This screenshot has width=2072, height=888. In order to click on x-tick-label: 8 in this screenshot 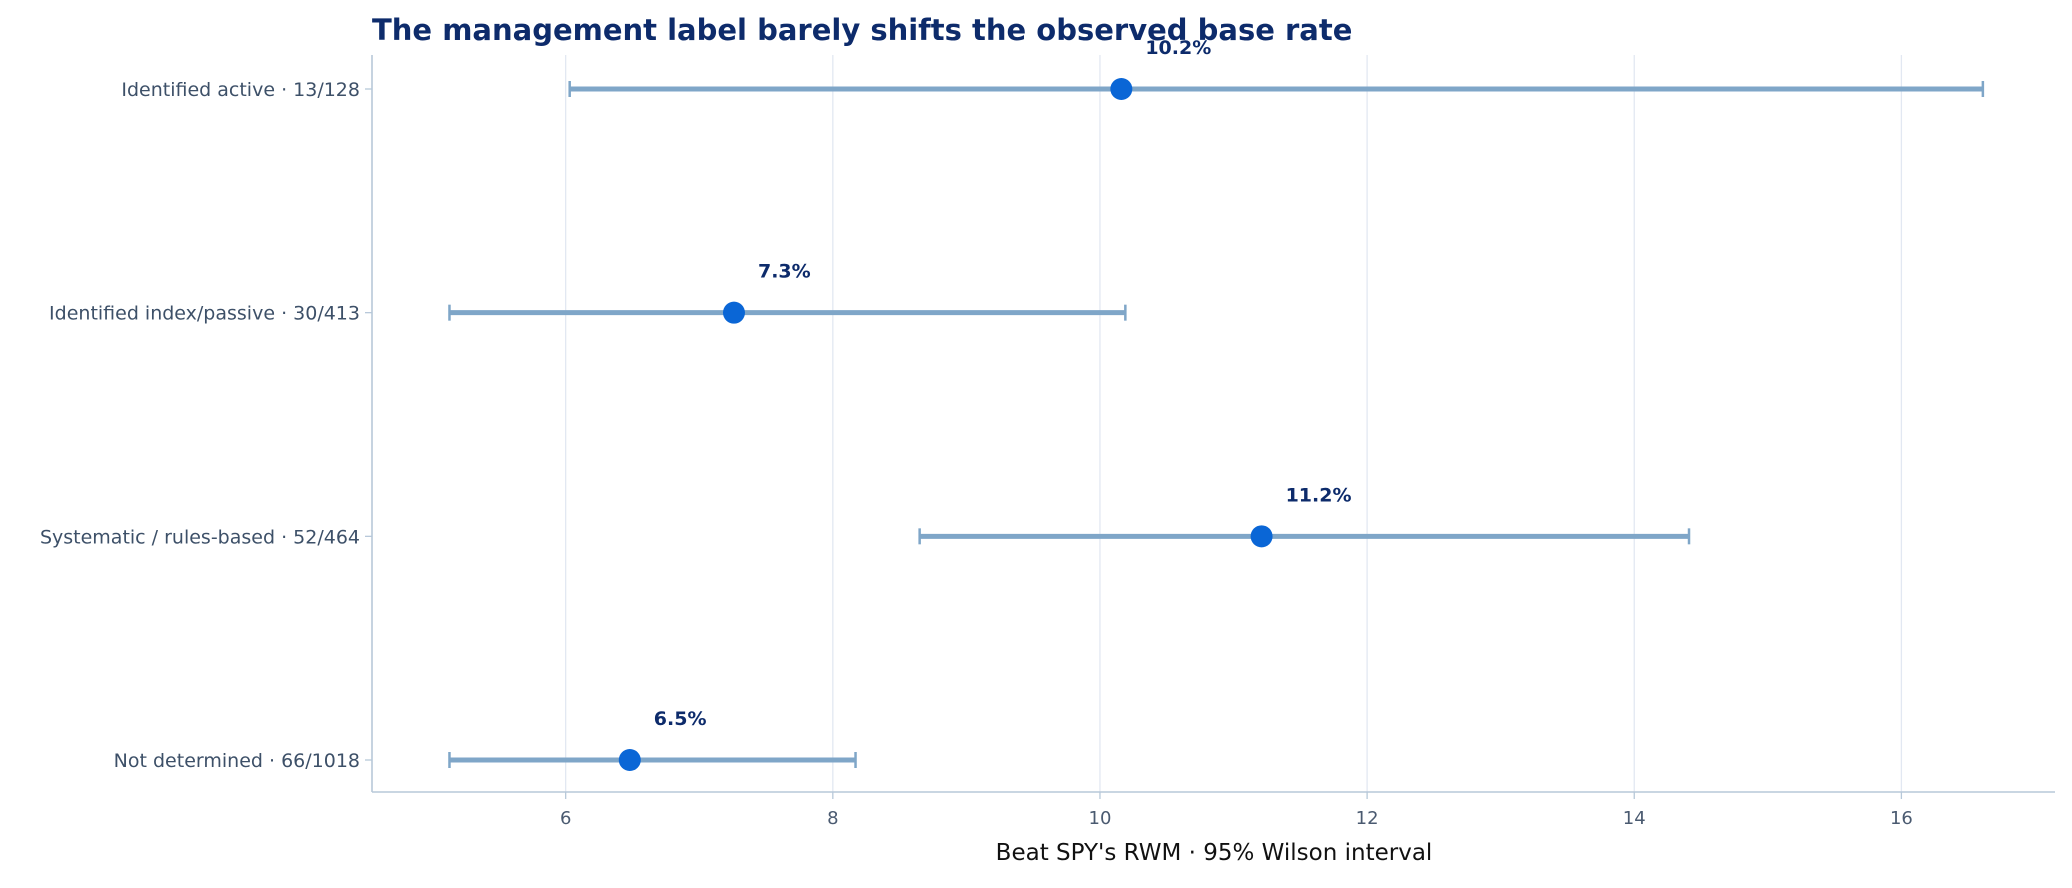, I will do `click(832, 818)`.